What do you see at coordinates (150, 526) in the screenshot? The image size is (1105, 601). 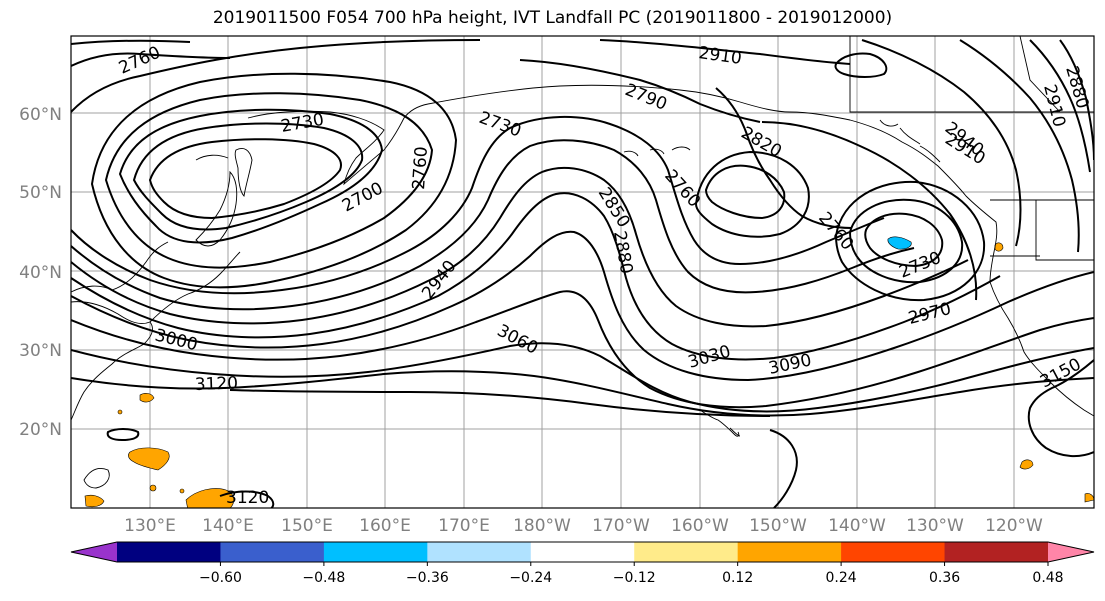 I see `longitude-label: 130°E` at bounding box center [150, 526].